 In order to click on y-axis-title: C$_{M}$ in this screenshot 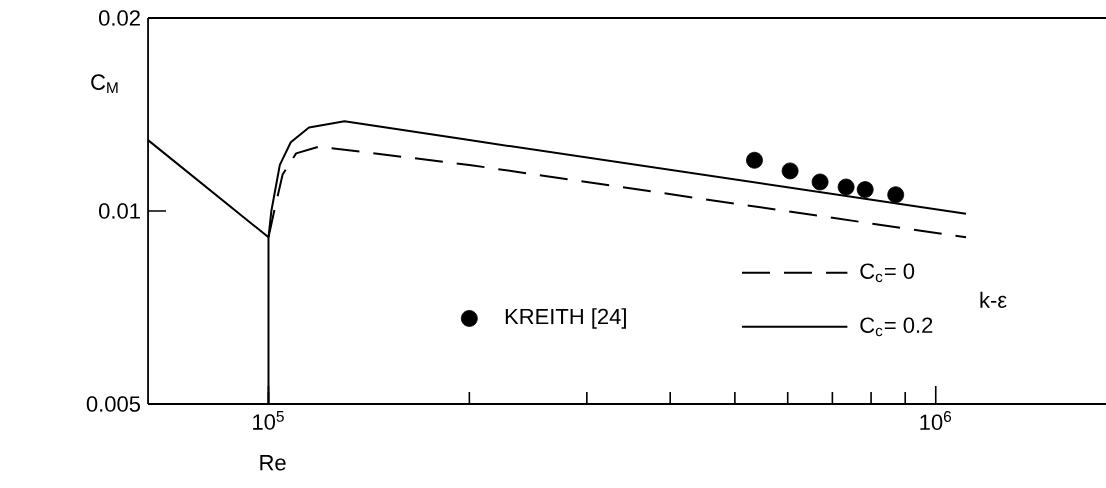, I will do `click(104, 83)`.